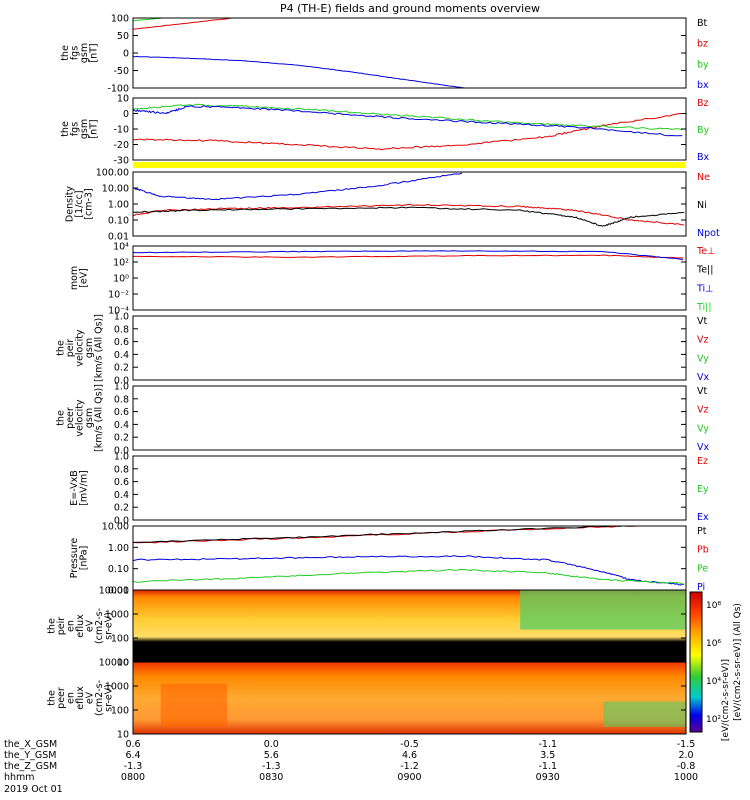 This screenshot has width=750, height=800. I want to click on x-axis-row-label: the_Y_GSM, so click(30, 755).